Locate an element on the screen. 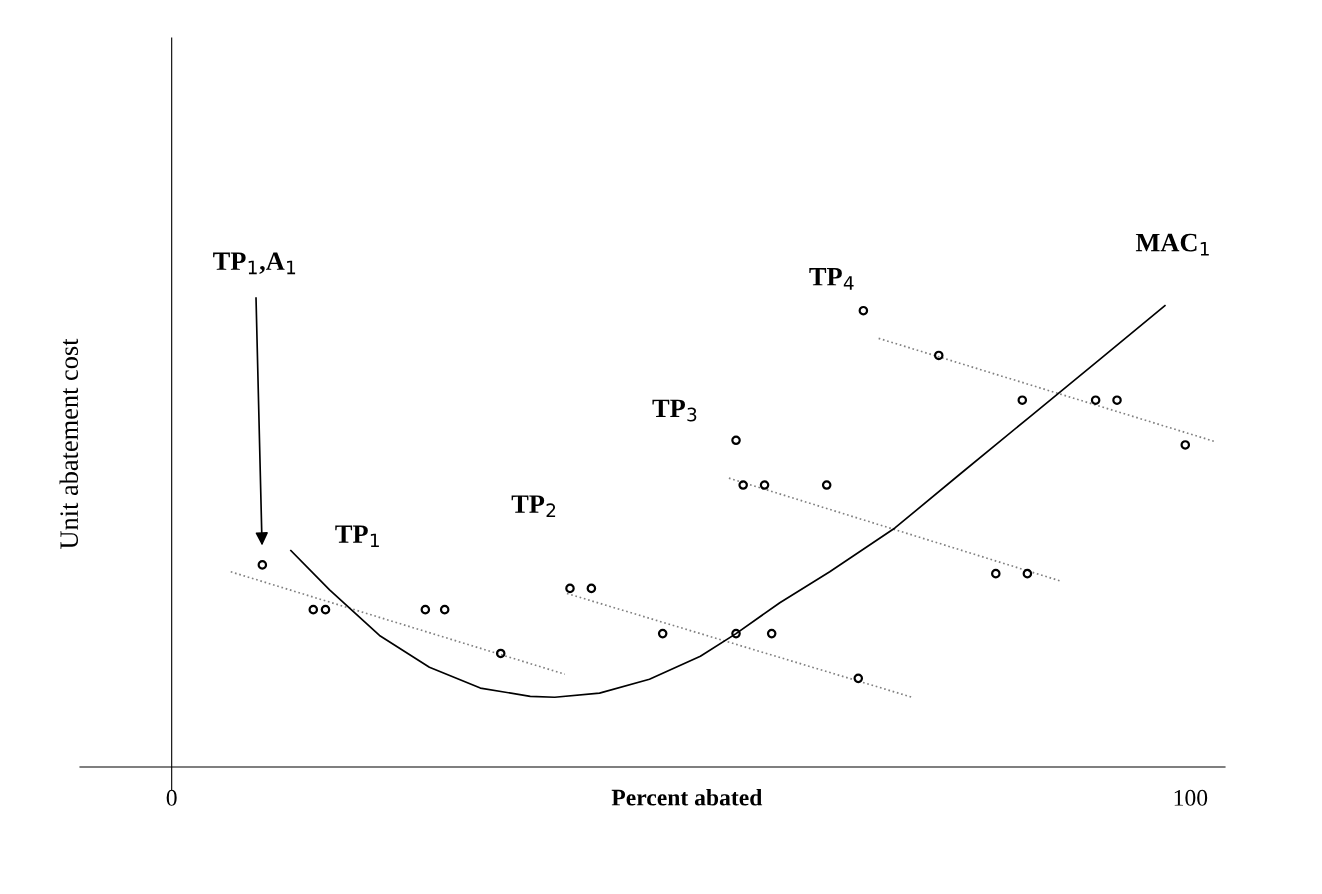  y-axis-title: Unit abatement cost is located at coordinates (69, 443).